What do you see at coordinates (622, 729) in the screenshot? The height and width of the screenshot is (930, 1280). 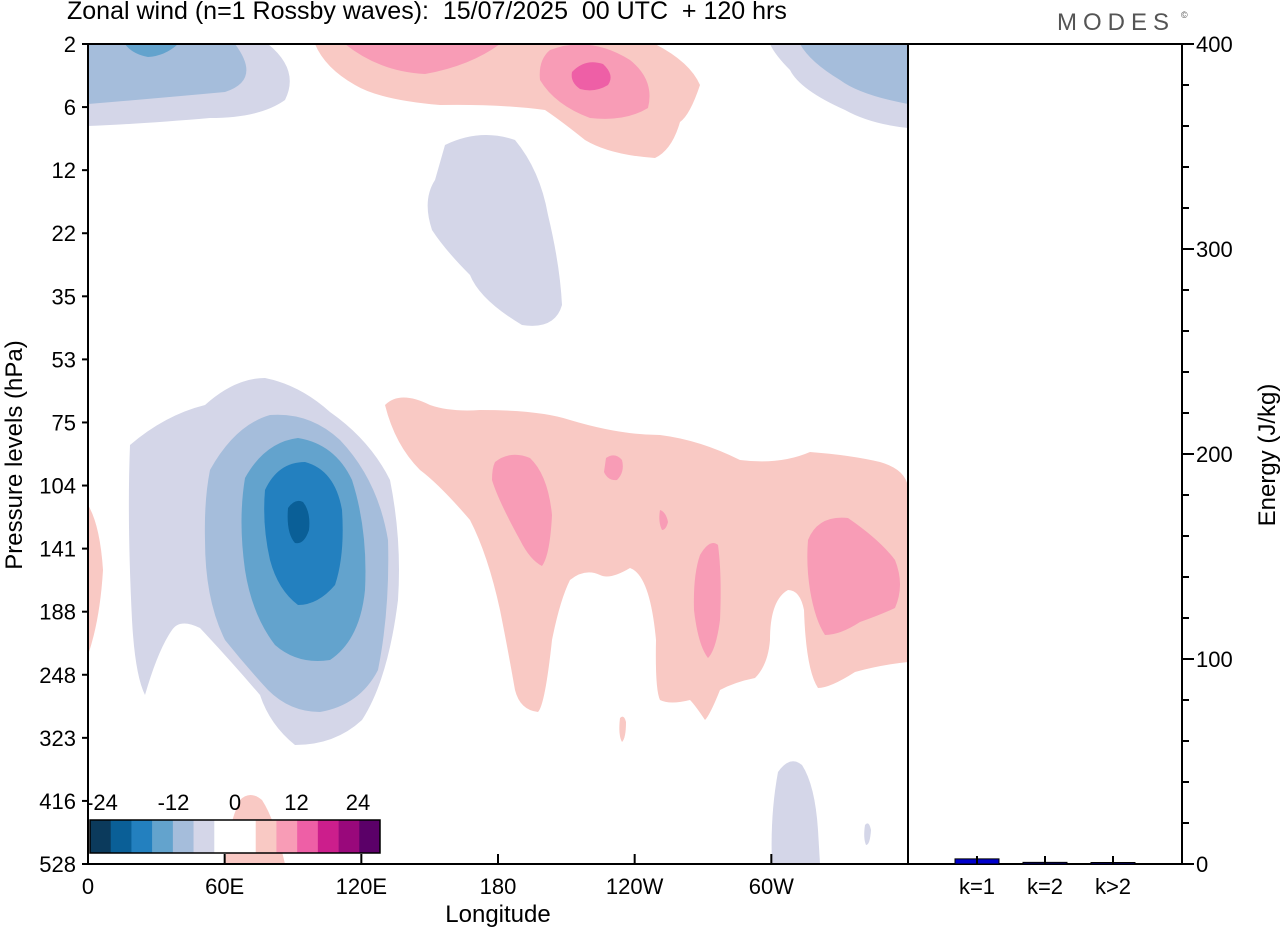 I see `contour-pos-3-small-spot` at bounding box center [622, 729].